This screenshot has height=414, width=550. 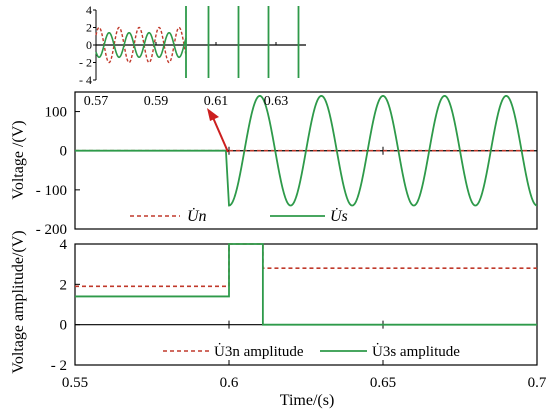 I want to click on inset-x-tick-label: 0.61, so click(x=216, y=101).